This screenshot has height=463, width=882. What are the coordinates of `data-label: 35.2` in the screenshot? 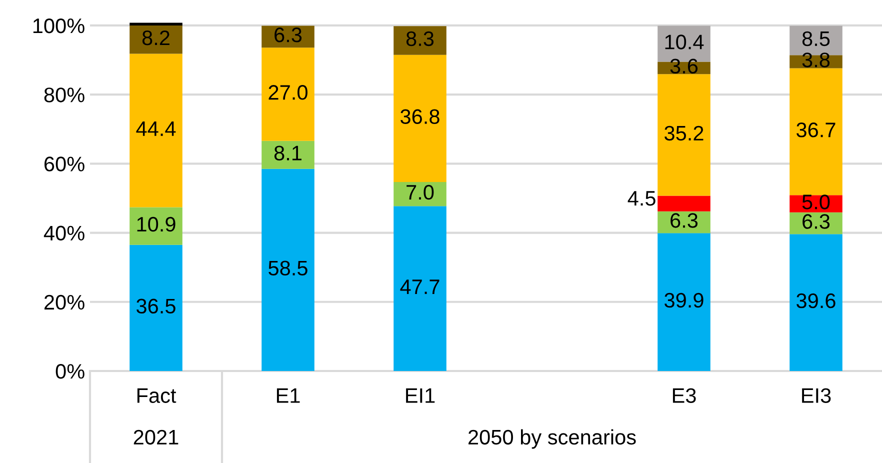 It's located at (684, 133).